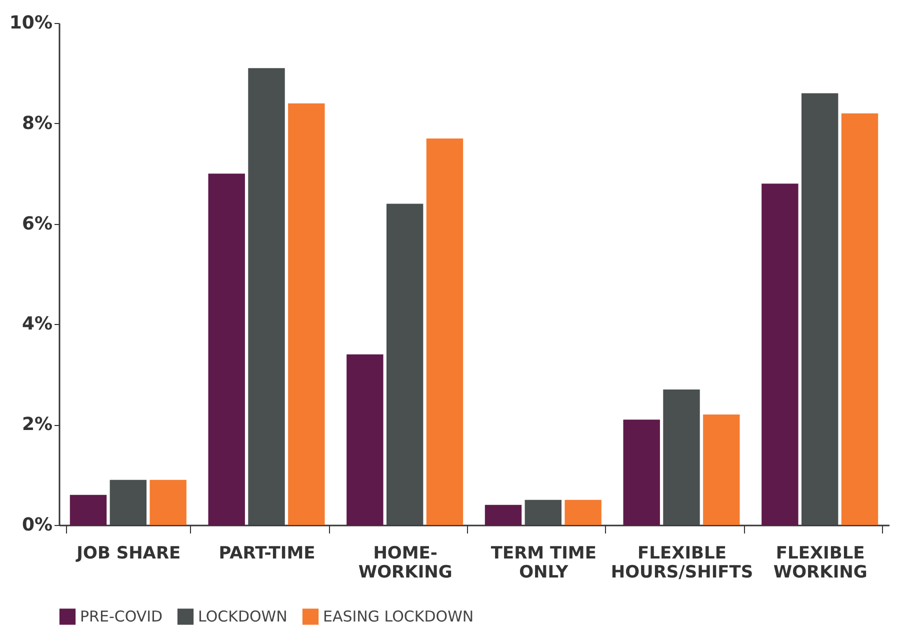 Image resolution: width=906 pixels, height=638 pixels. Describe the element at coordinates (121, 617) in the screenshot. I see `legend-label: PRE-COVID` at that location.